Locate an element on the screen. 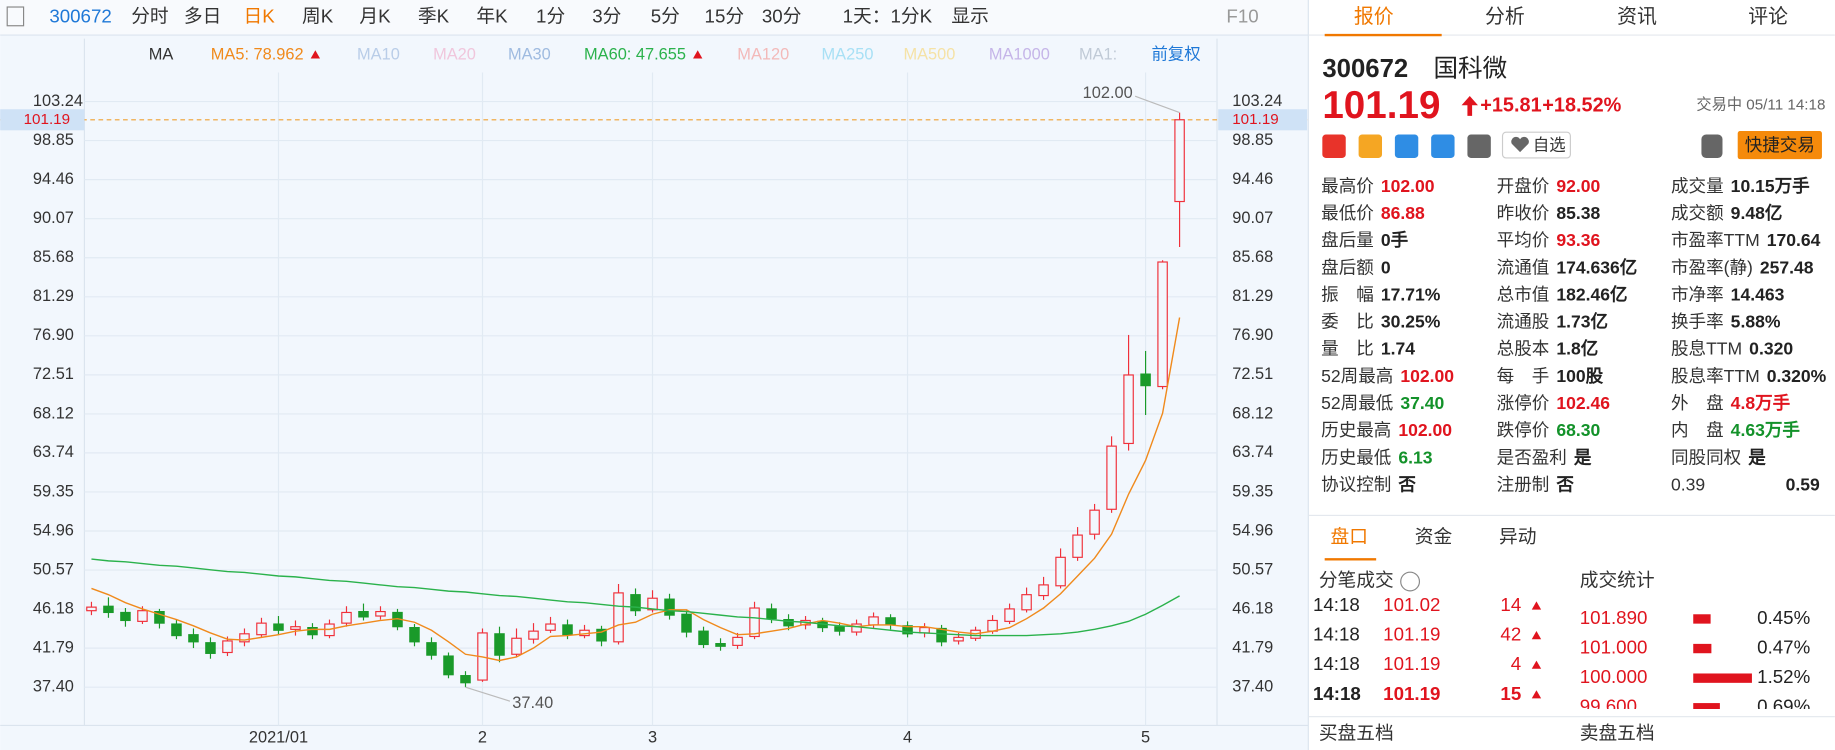 Image resolution: width=1835 pixels, height=750 pixels. panel-tab: 资讯 is located at coordinates (1637, 17).